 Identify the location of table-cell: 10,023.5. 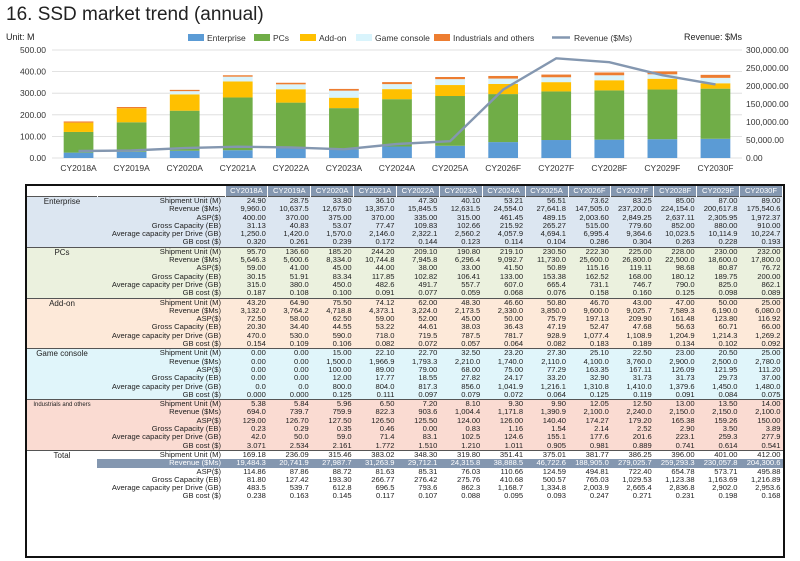
(675, 234).